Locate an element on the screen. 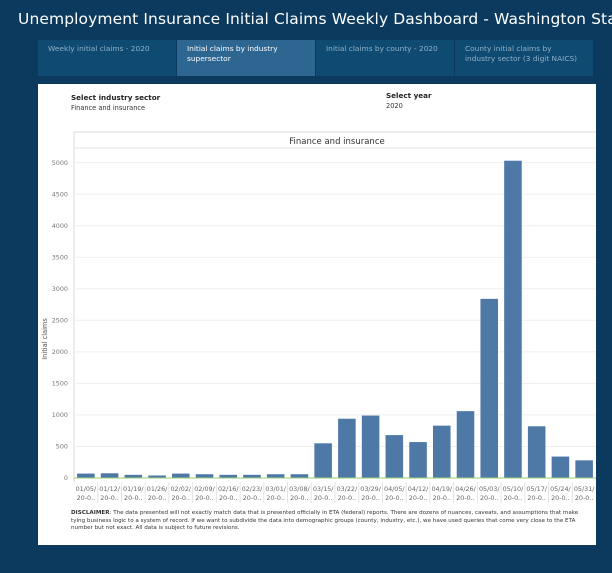 The image size is (612, 573). industry-filter-label: Select industry sector is located at coordinates (116, 97).